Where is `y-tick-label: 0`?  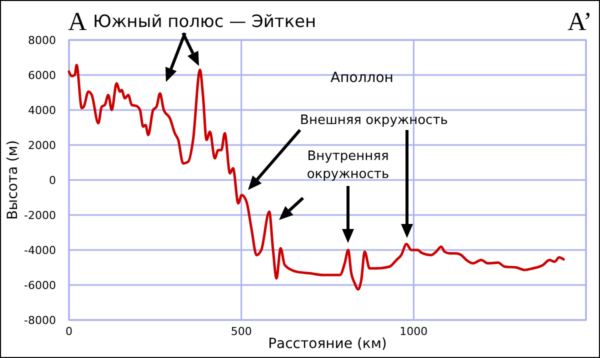
y-tick-label: 0 is located at coordinates (52, 180).